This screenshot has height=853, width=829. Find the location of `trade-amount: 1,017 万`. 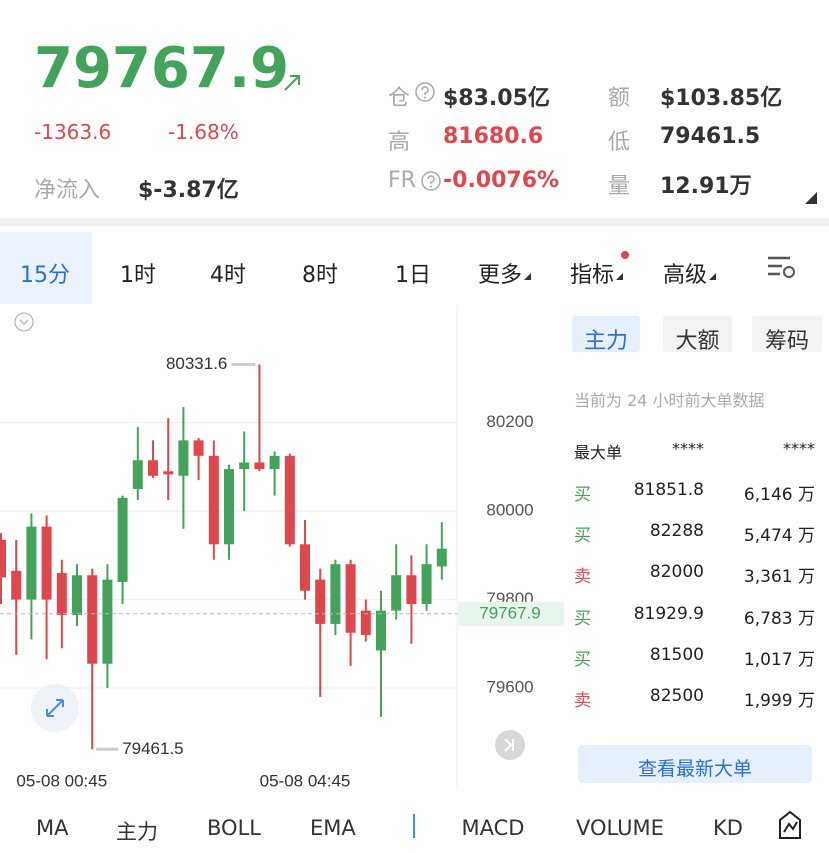

trade-amount: 1,017 万 is located at coordinates (779, 659).